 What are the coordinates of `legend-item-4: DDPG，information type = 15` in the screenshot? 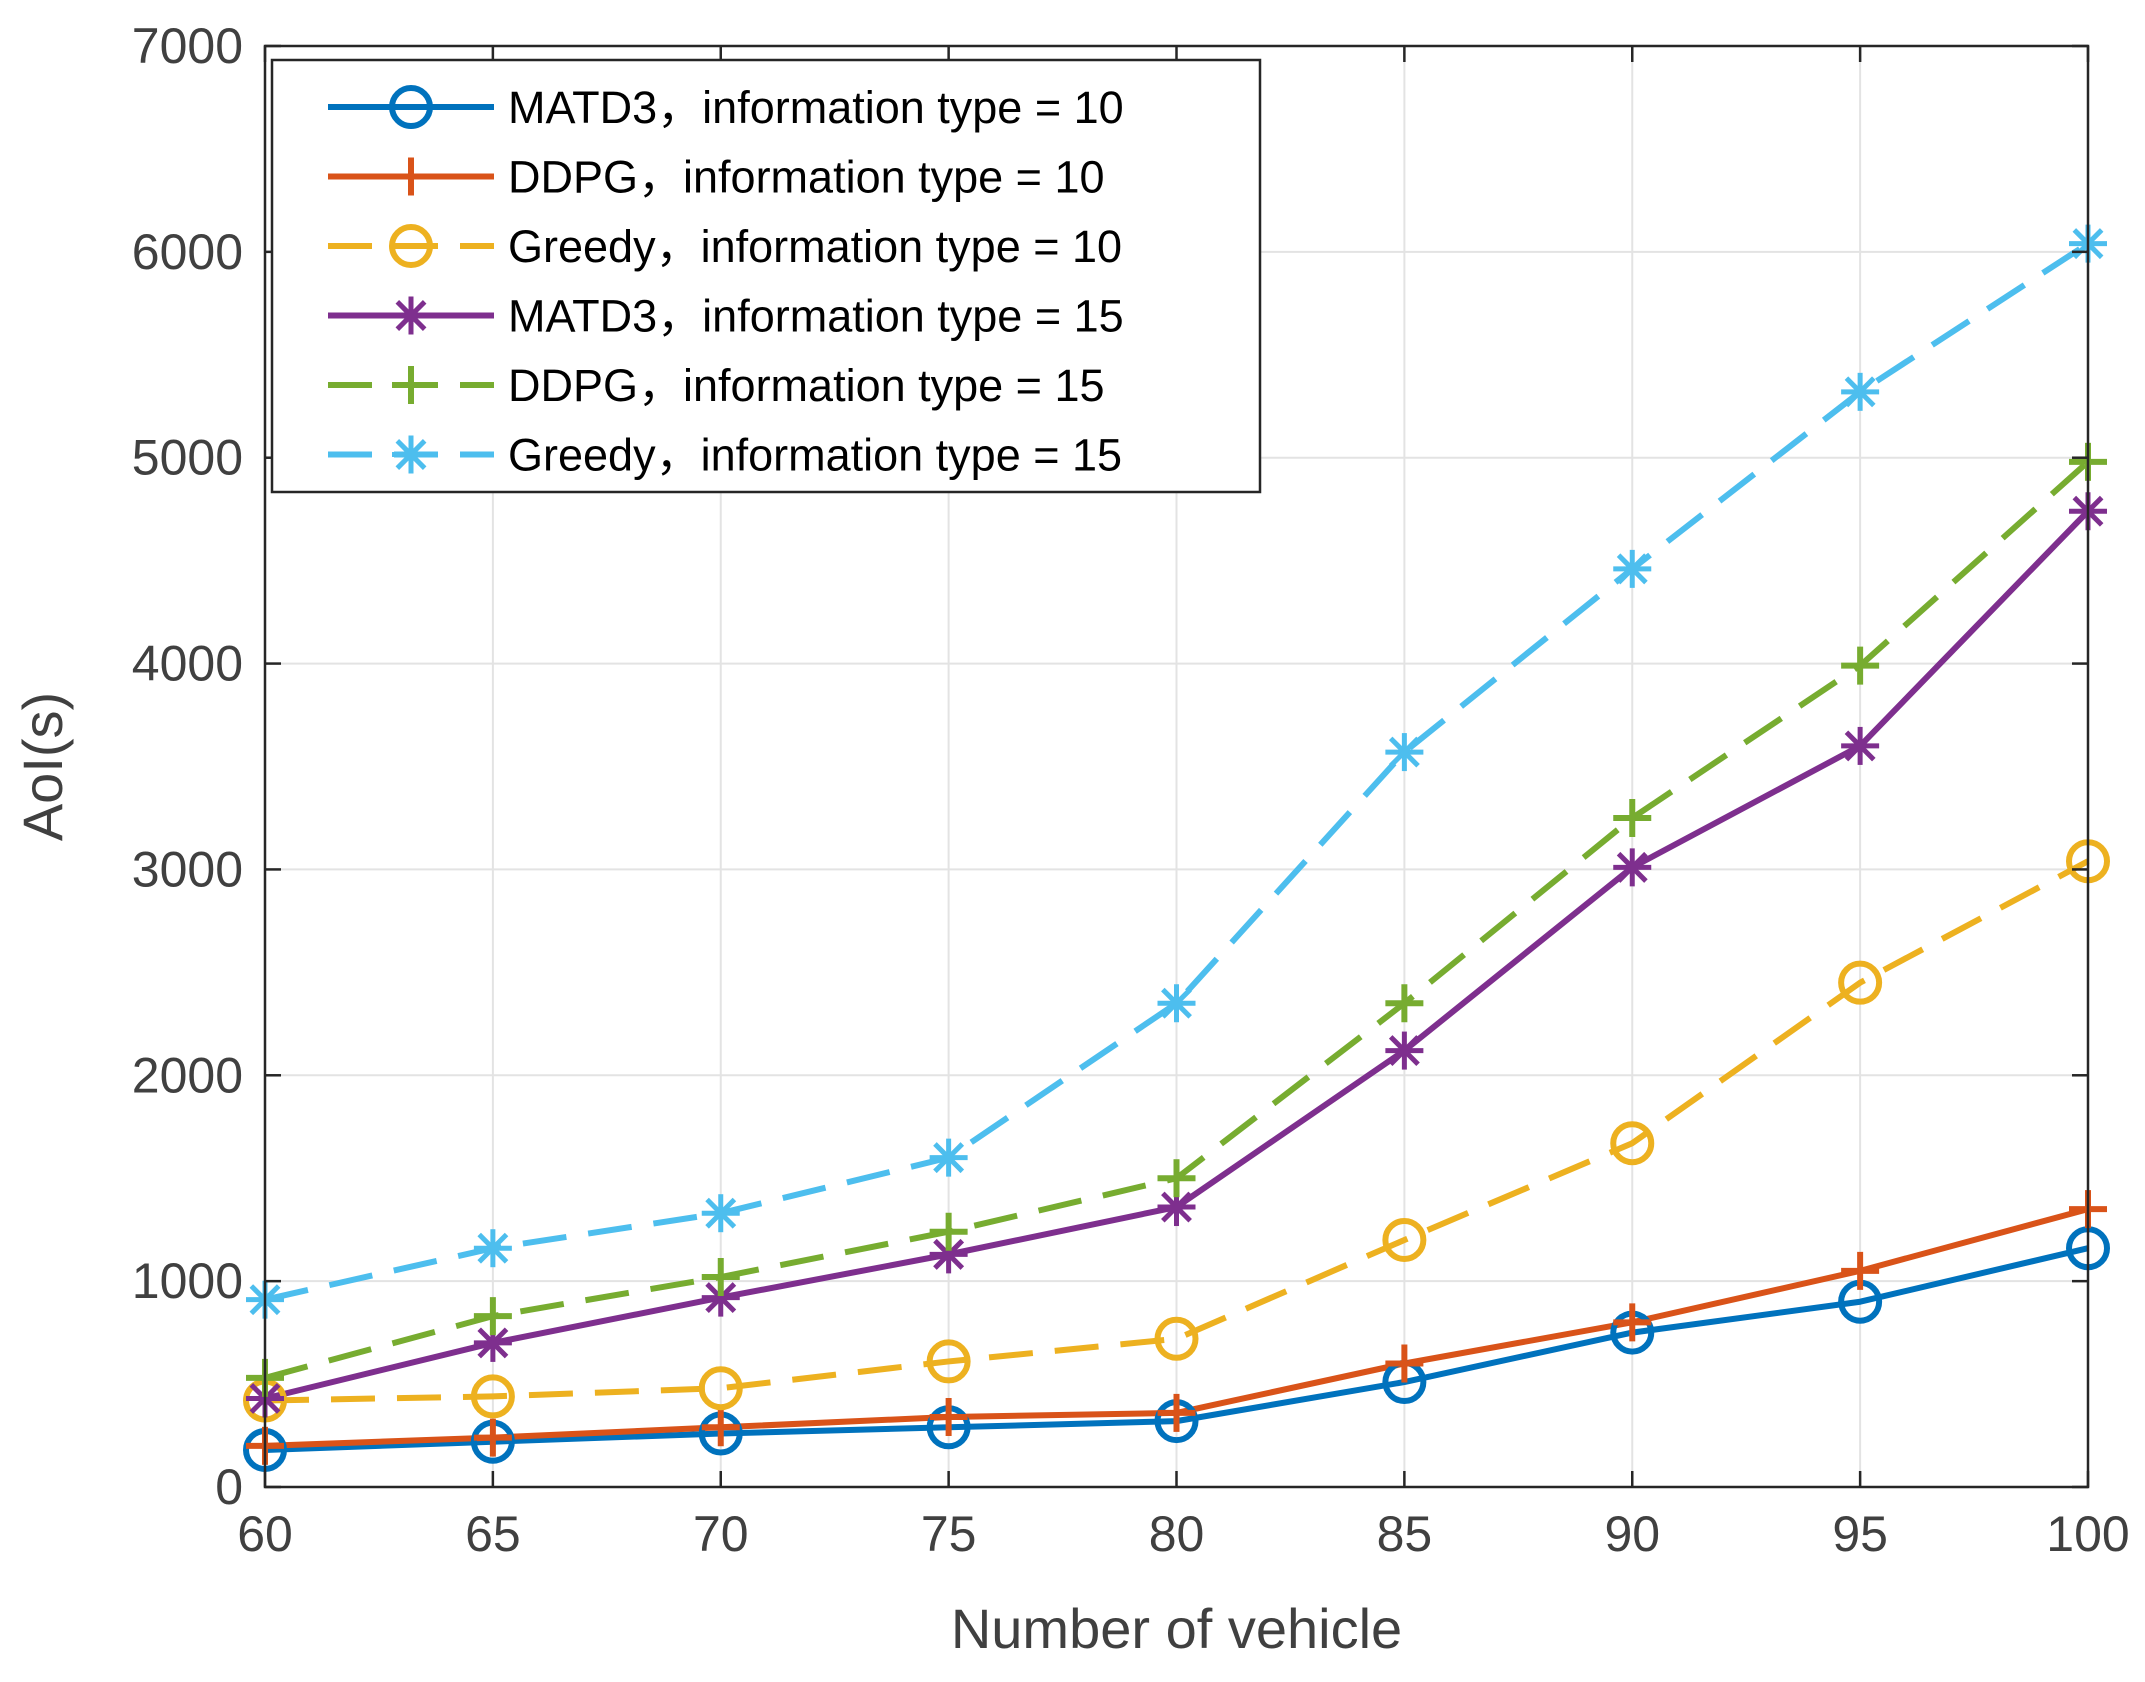 It's located at (716, 385).